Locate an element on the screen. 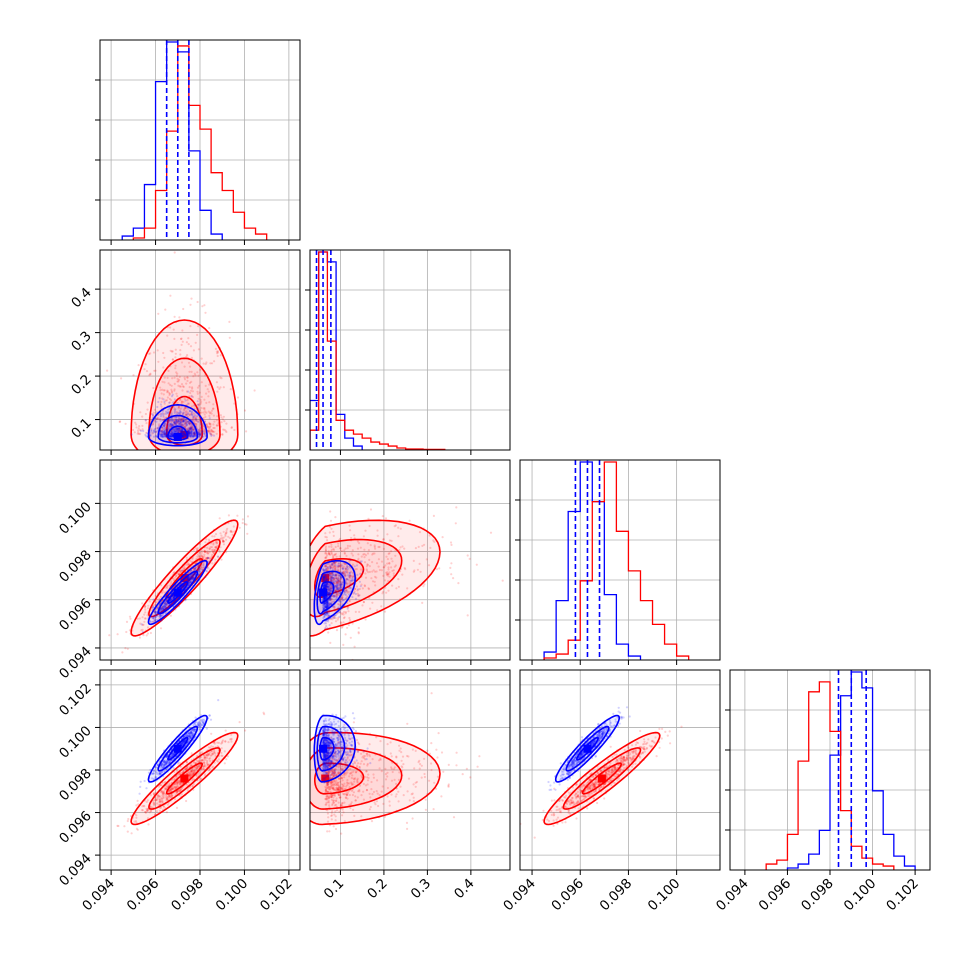 This screenshot has height=970, width=970. scatter-point-2005 is located at coordinates (145, 606).